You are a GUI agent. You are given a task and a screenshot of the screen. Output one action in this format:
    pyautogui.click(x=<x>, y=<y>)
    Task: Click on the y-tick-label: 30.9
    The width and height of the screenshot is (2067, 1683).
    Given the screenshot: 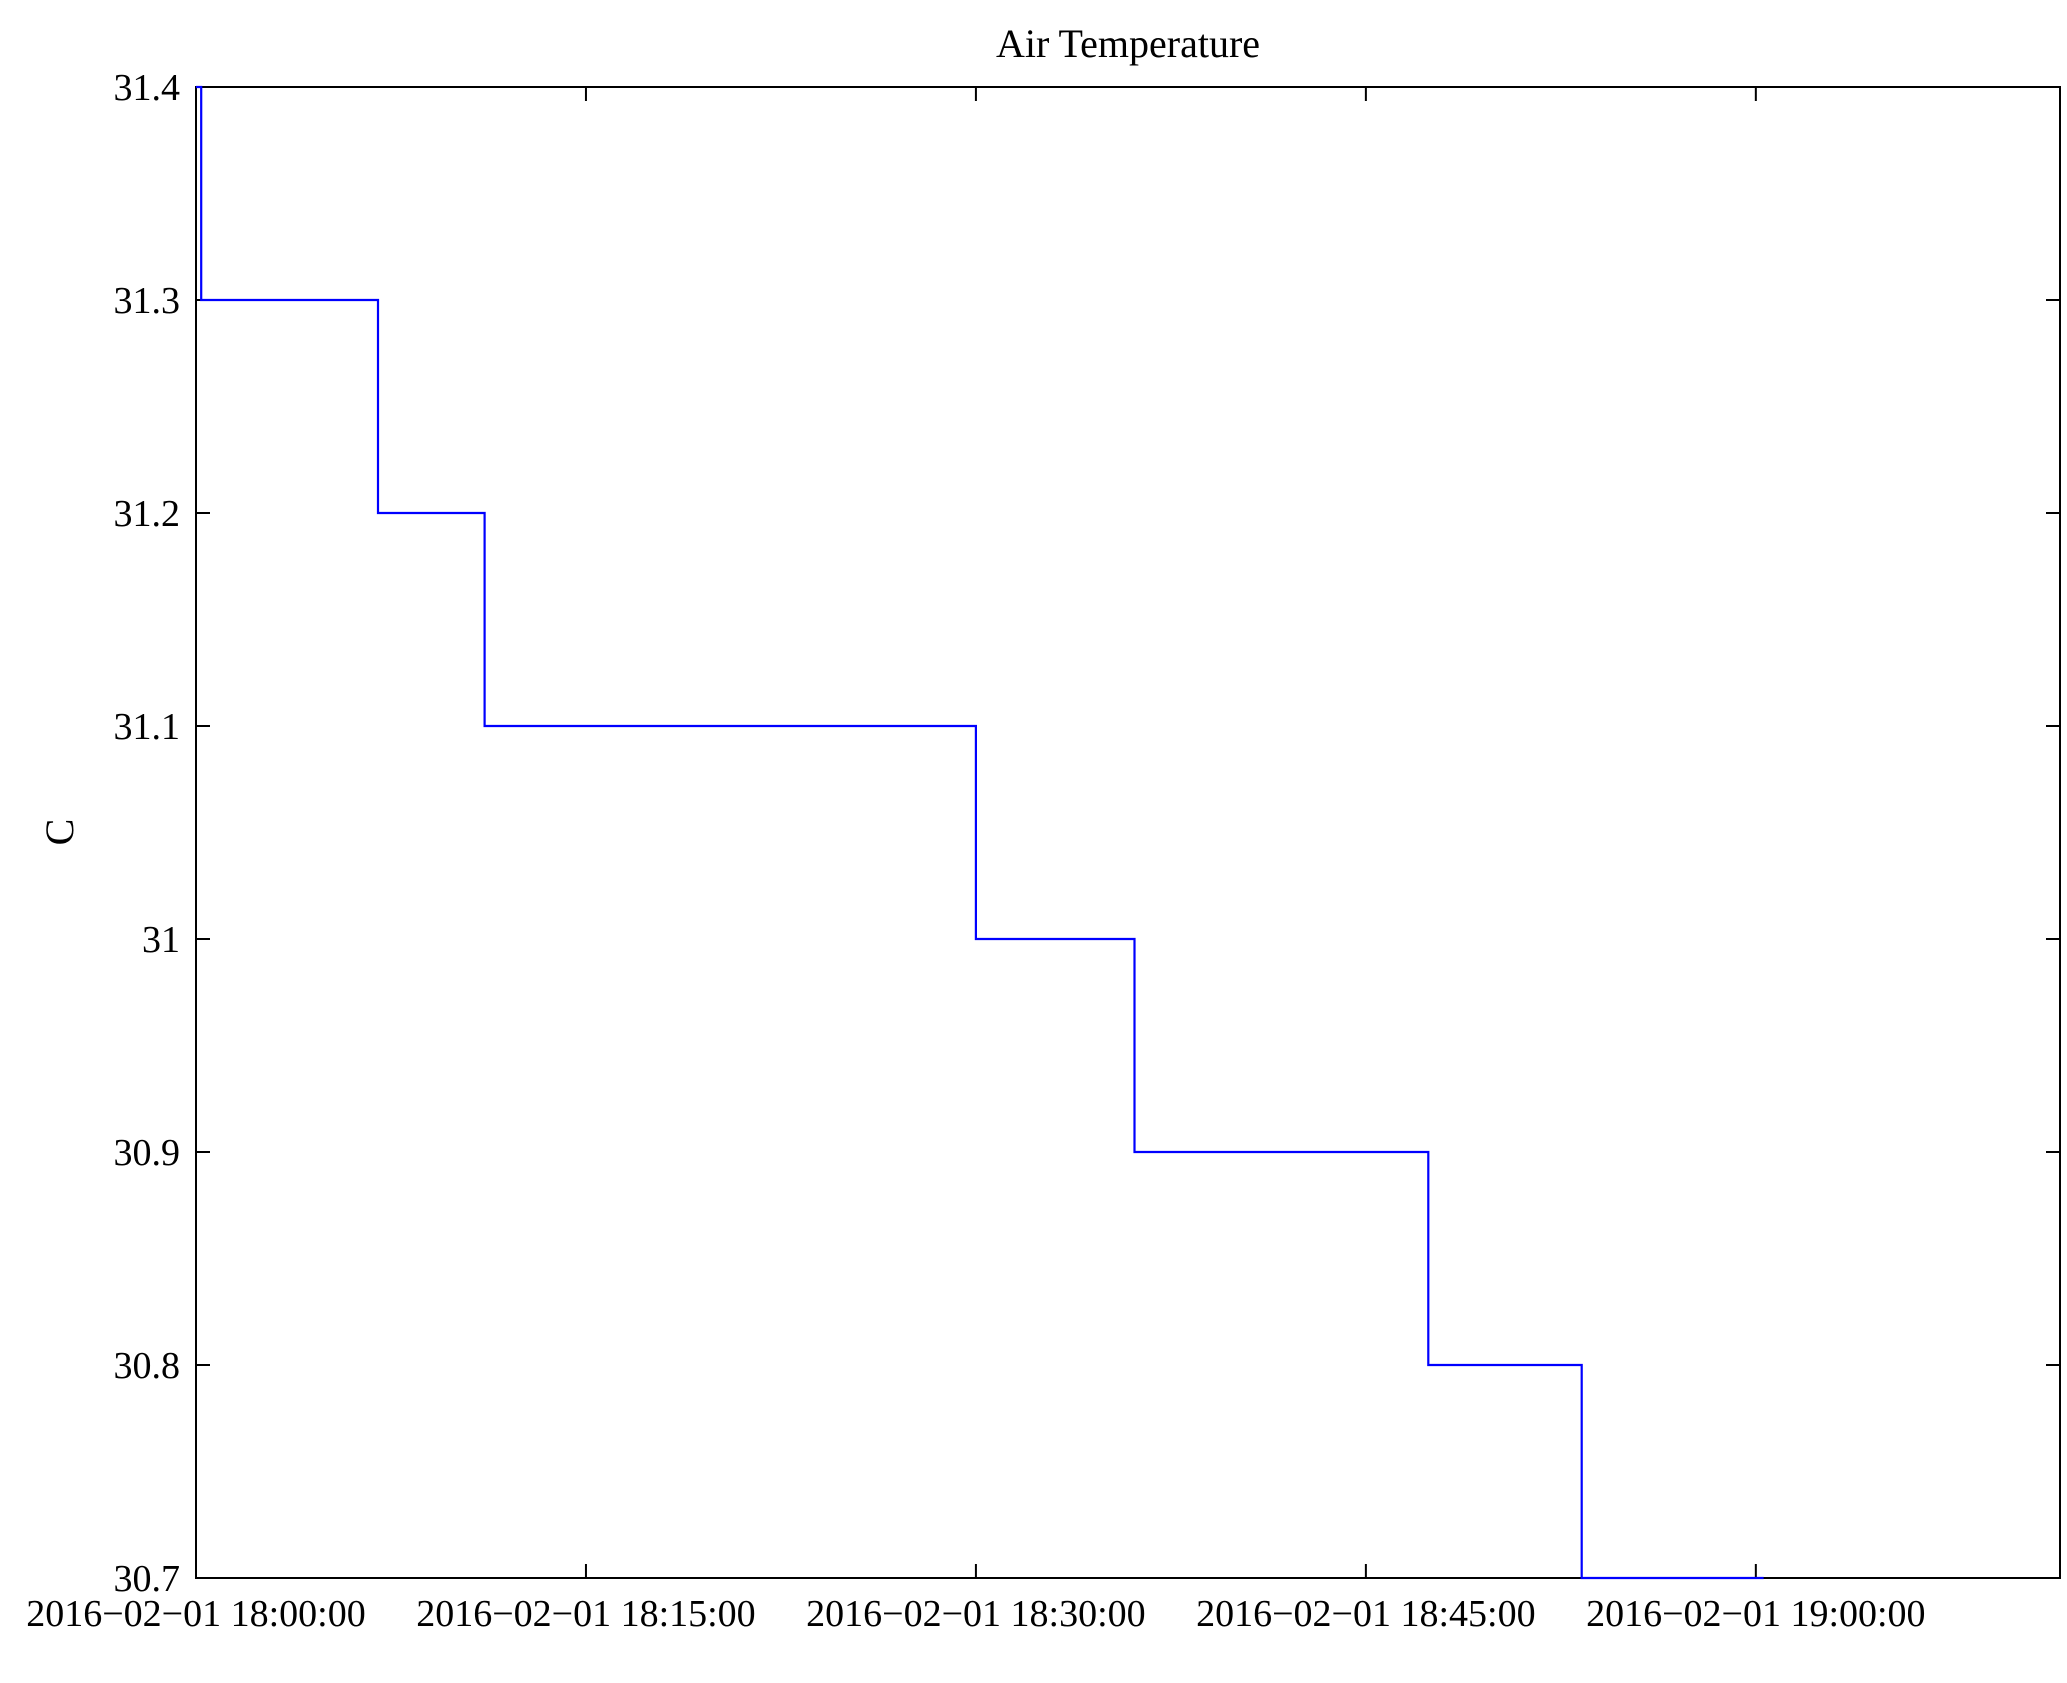 What is the action you would take?
    pyautogui.click(x=147, y=1153)
    